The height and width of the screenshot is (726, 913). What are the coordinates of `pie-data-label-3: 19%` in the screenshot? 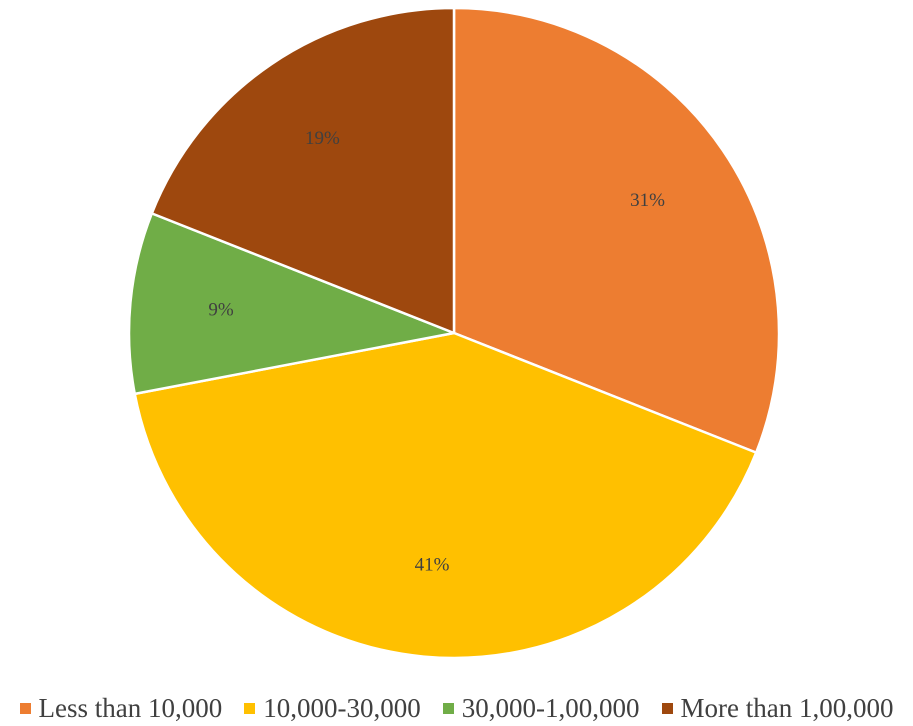 It's located at (322, 138).